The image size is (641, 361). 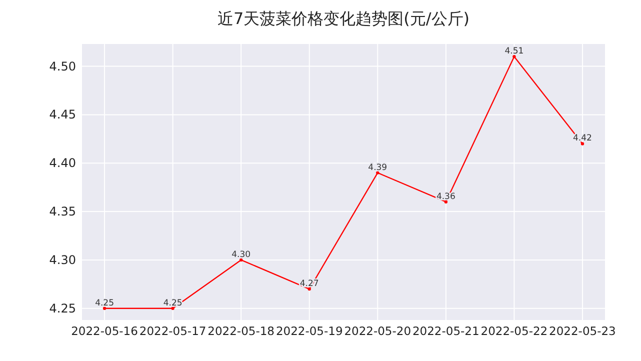 I want to click on data-label: 4.51, so click(x=514, y=51).